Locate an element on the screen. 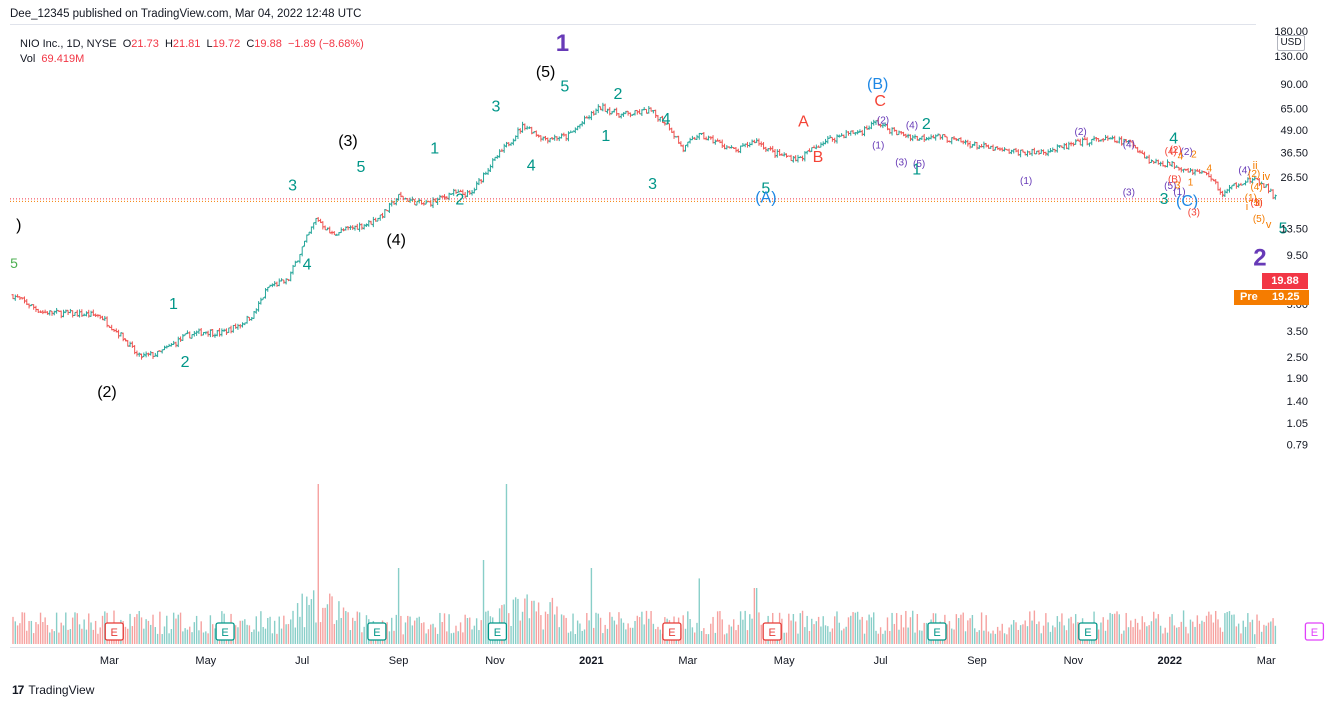 The width and height of the screenshot is (1329, 708). time-tick-label: May is located at coordinates (205, 661).